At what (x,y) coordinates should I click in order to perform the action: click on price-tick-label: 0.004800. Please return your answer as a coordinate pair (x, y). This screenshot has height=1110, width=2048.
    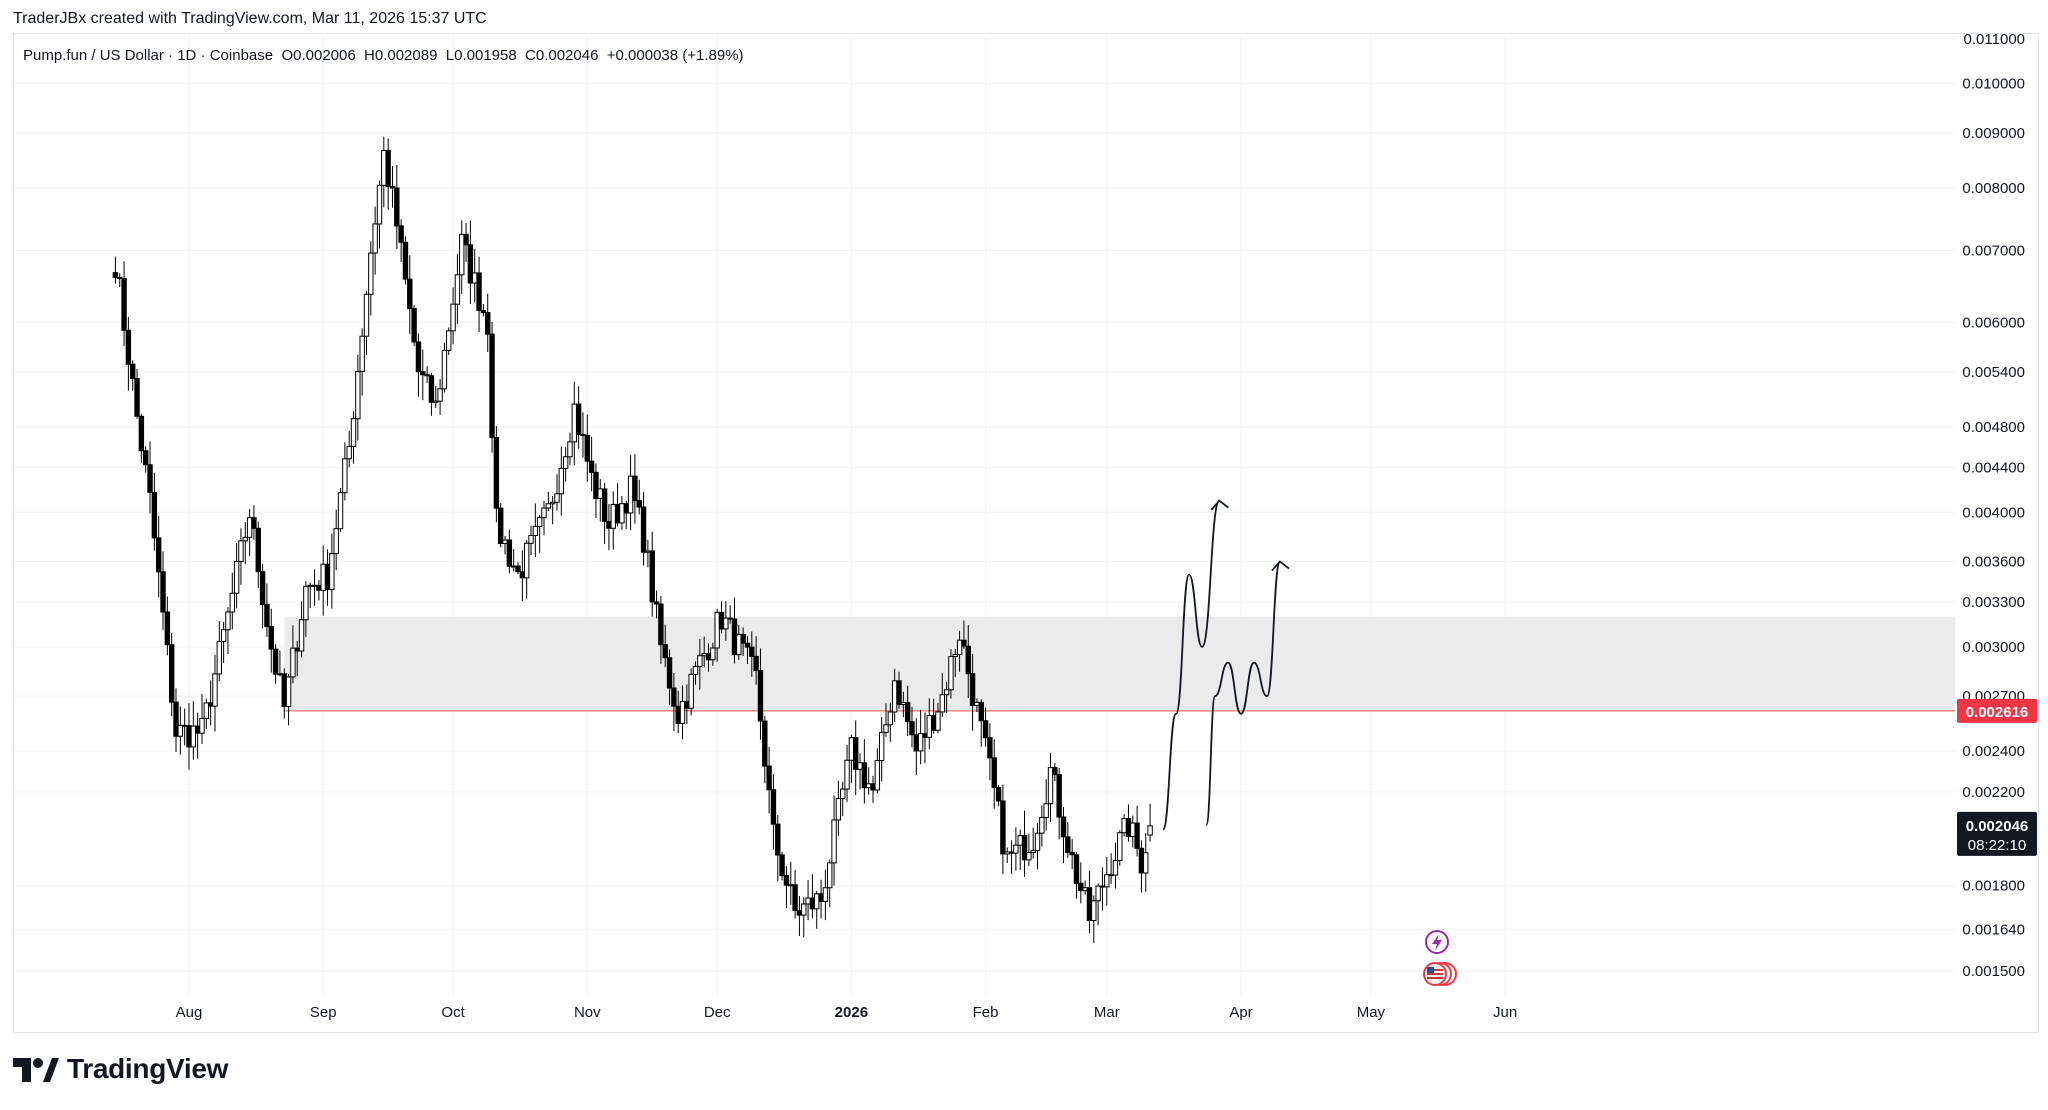
    Looking at the image, I should click on (1993, 427).